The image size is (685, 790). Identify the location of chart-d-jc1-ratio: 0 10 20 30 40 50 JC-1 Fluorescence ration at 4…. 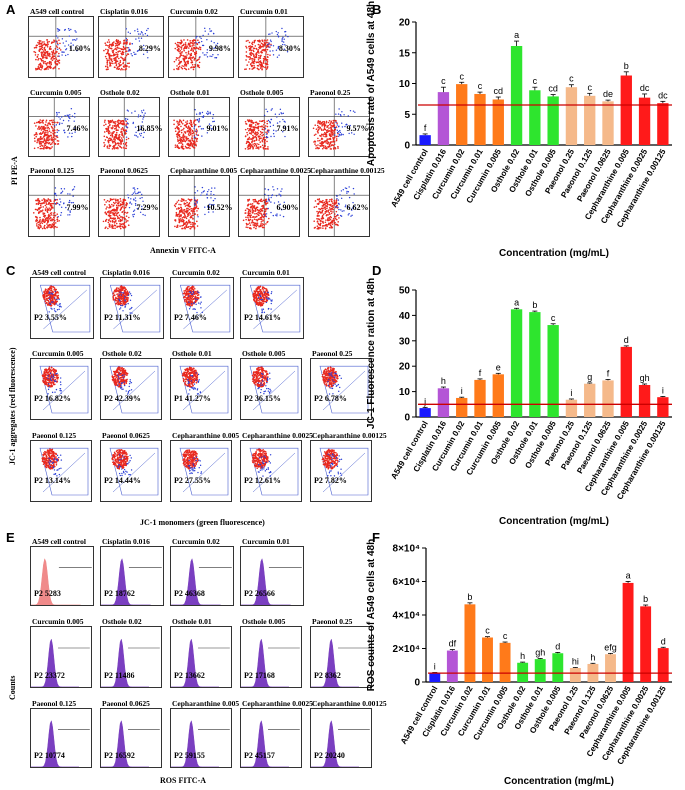
(519, 402).